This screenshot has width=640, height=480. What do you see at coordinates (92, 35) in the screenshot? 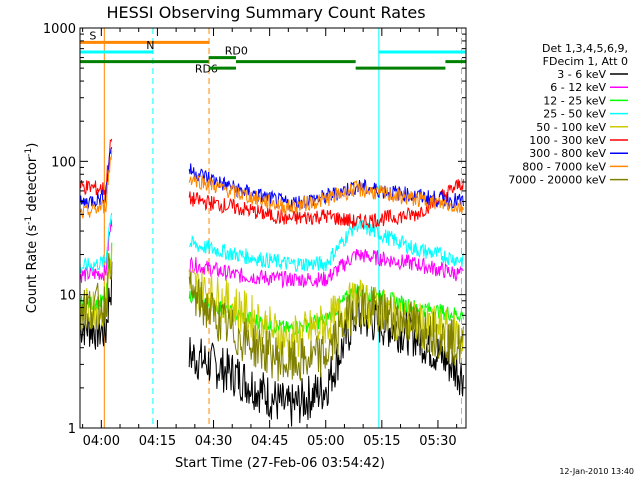
I see `flag-label-0: S` at bounding box center [92, 35].